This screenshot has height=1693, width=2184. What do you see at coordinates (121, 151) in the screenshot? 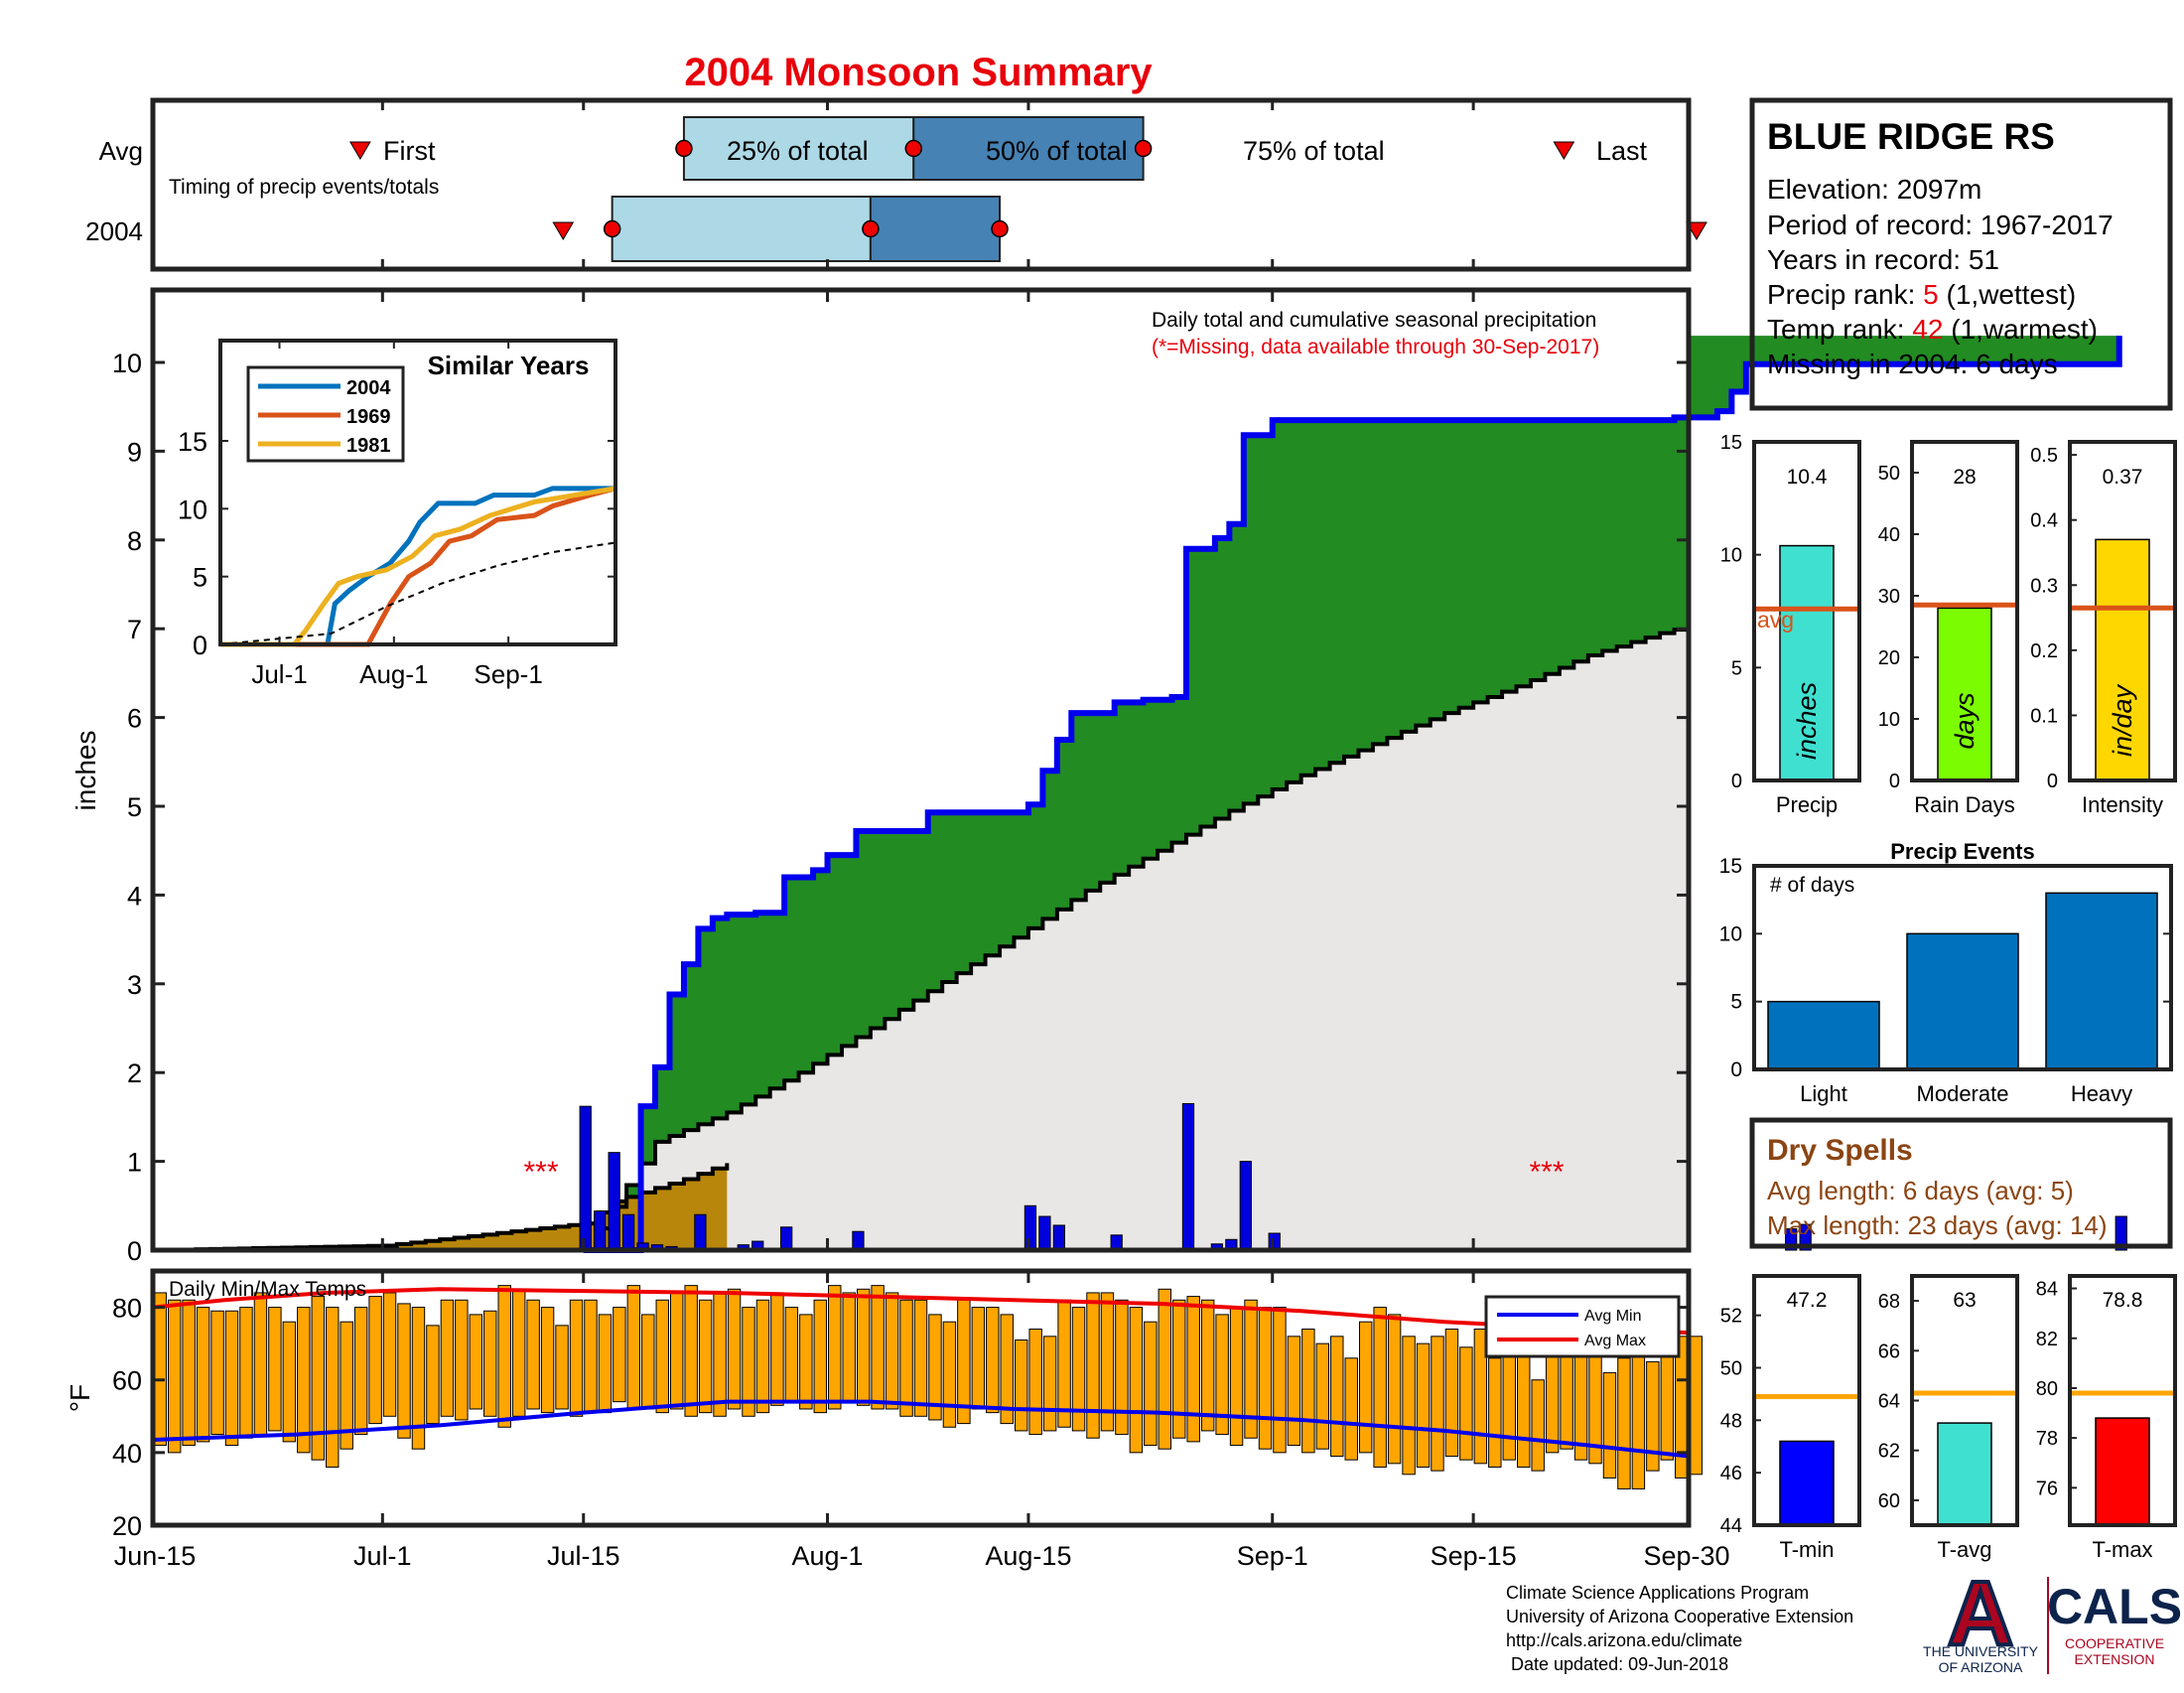
I see `timing-row-avg-label: Avg` at bounding box center [121, 151].